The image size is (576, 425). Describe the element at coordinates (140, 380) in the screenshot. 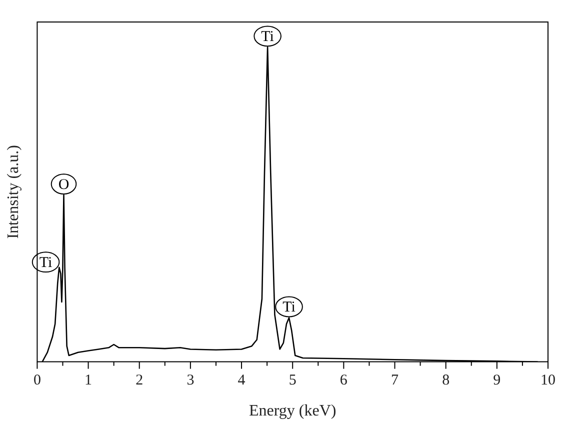

I see `x-tick-label: 2` at that location.